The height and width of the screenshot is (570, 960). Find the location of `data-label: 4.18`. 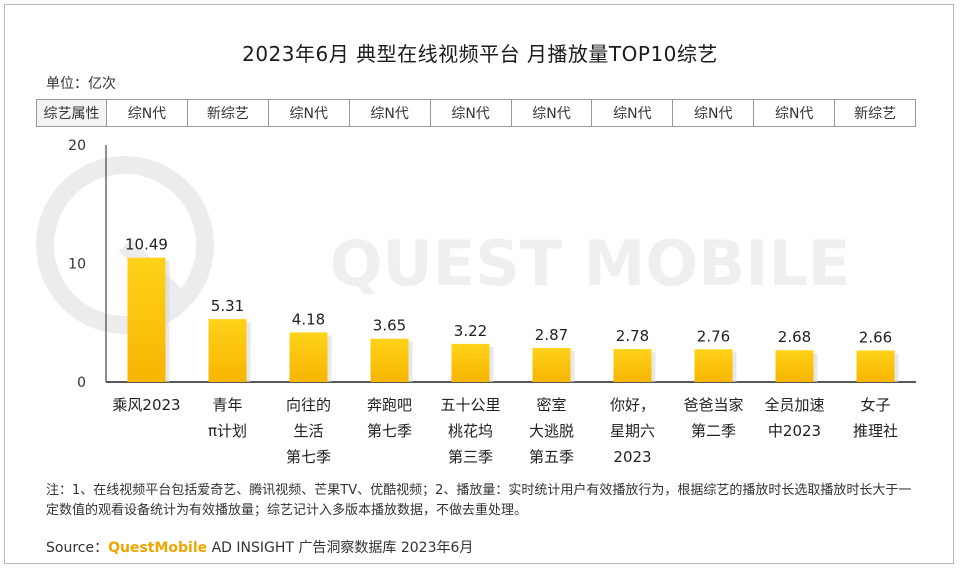

data-label: 4.18 is located at coordinates (308, 319).